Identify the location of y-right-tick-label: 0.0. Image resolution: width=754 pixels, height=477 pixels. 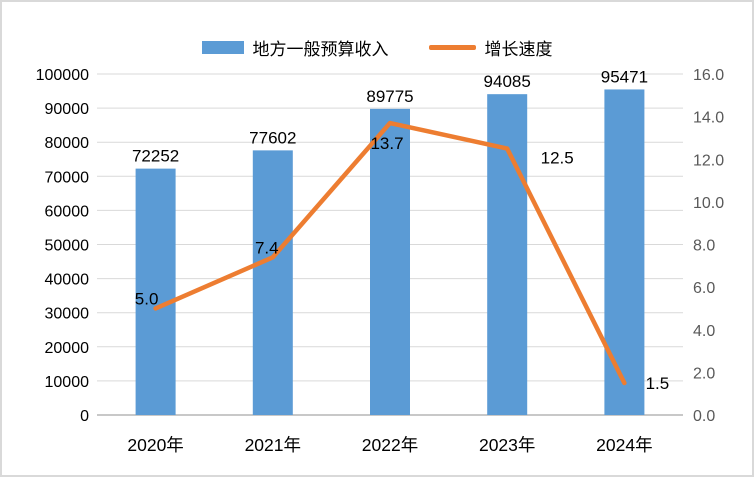
(704, 416).